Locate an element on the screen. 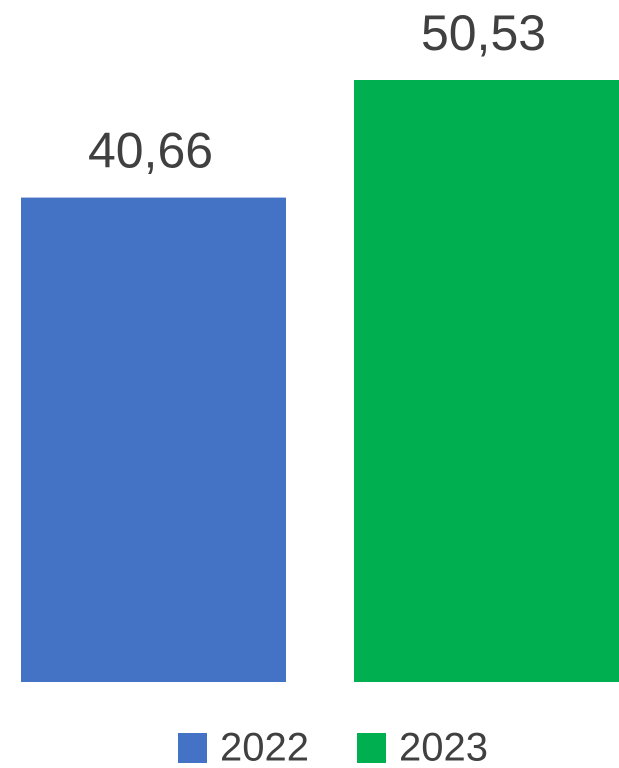 This screenshot has height=768, width=619. legend-label: 2023 is located at coordinates (443, 747).